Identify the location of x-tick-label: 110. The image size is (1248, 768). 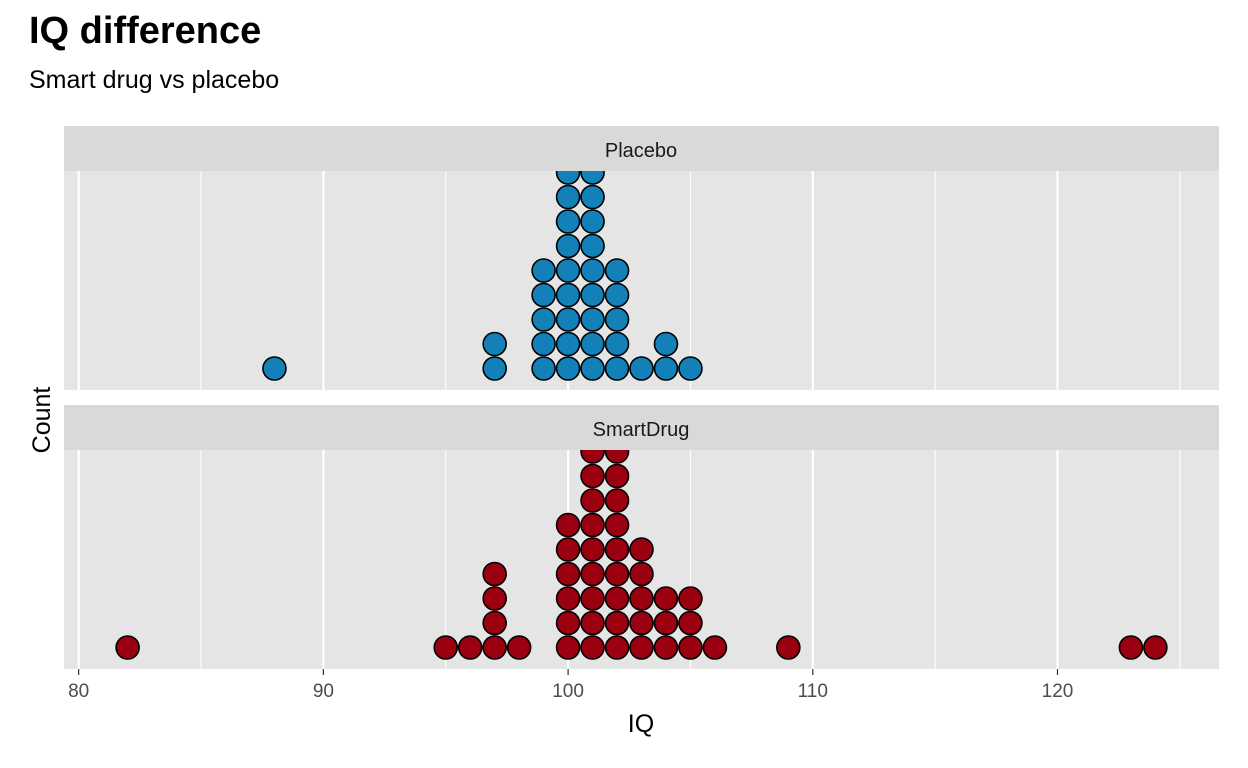
(813, 691).